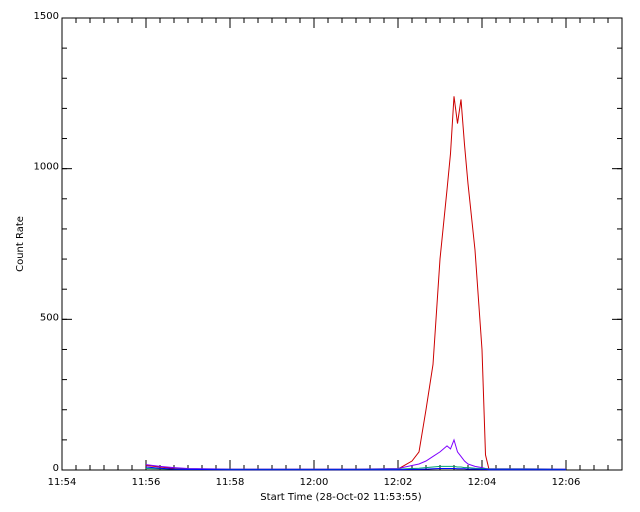 The height and width of the screenshot is (512, 640). What do you see at coordinates (482, 482) in the screenshot?
I see `x-tick-label: 12:04` at bounding box center [482, 482].